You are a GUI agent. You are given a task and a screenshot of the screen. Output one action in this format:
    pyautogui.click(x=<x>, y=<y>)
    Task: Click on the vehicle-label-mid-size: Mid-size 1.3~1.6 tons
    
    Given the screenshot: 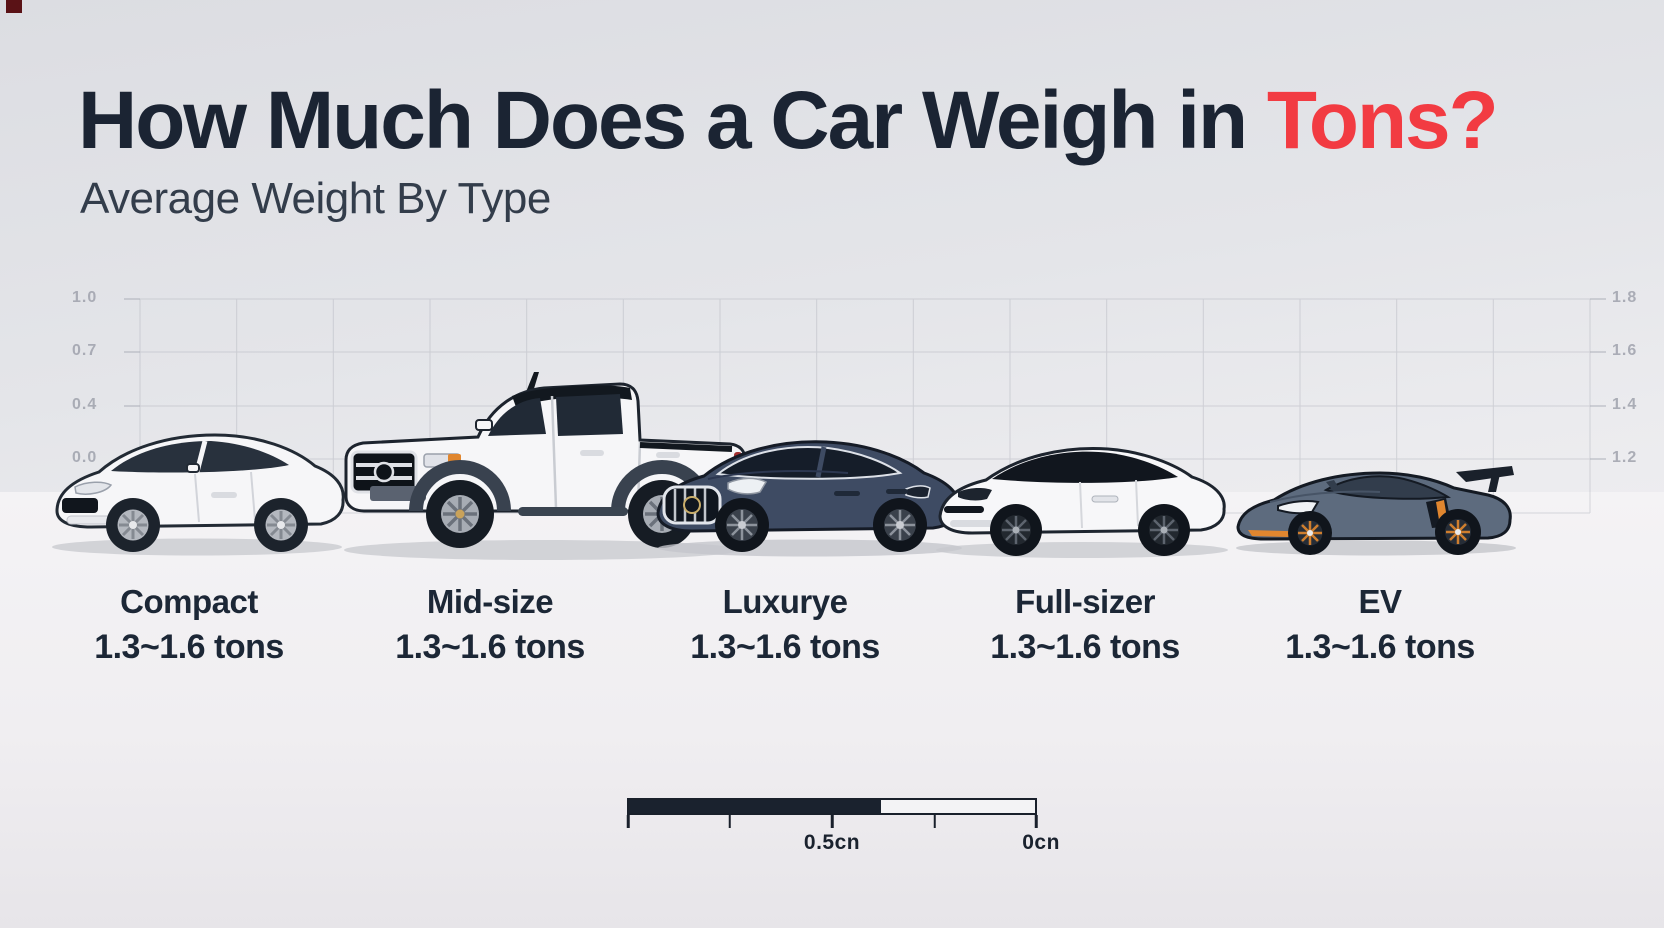 What is the action you would take?
    pyautogui.click(x=490, y=625)
    